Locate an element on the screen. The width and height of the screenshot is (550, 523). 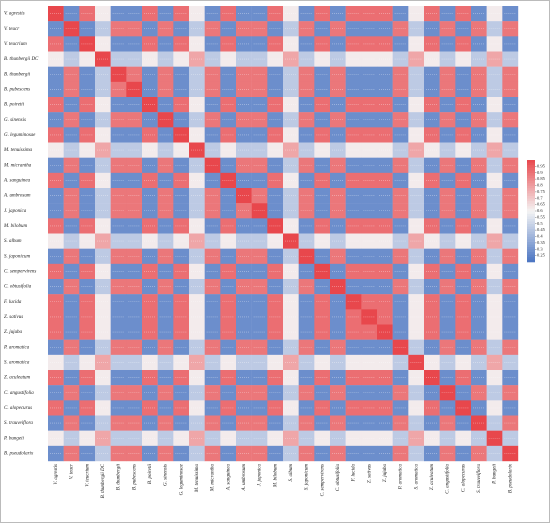
x-tick-label: Z. aculeatum is located at coordinates (432, 477).